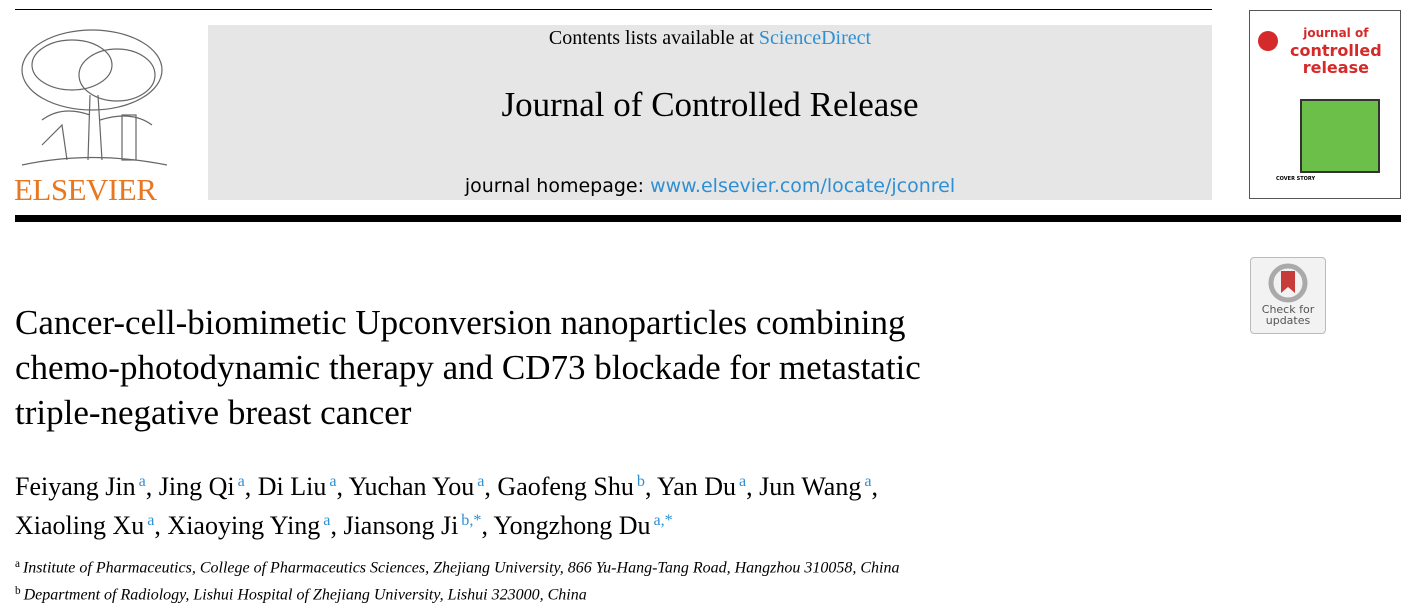 The image size is (1411, 615). What do you see at coordinates (803, 186) in the screenshot?
I see `homepage-link: www.elsevier.com/locate/jconrel` at bounding box center [803, 186].